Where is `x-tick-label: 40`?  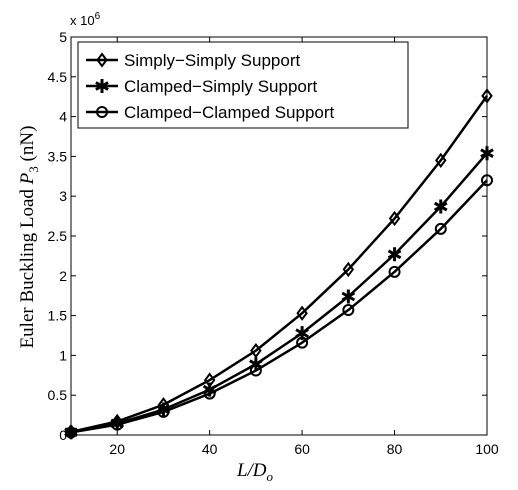 x-tick-label: 40 is located at coordinates (210, 449).